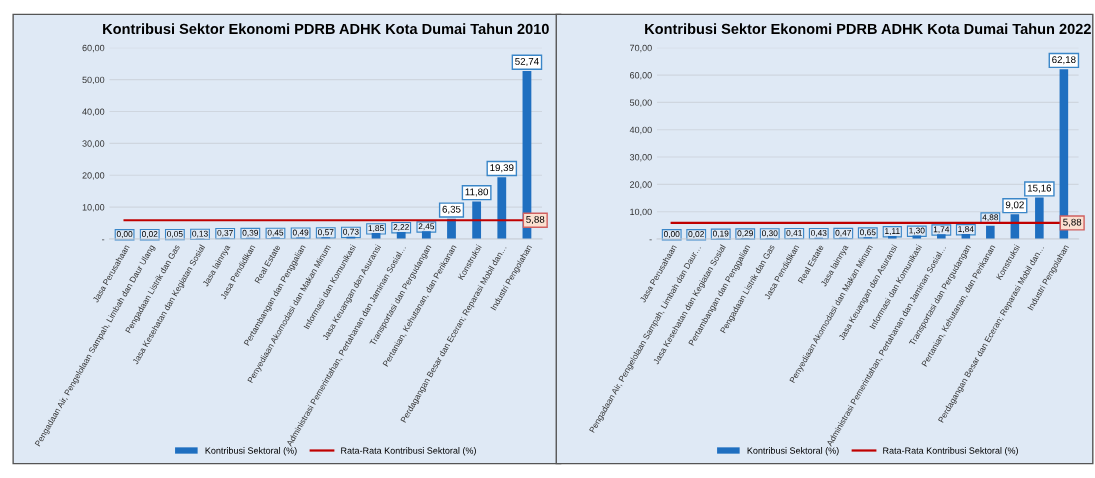 This screenshot has width=1095, height=478. What do you see at coordinates (325, 233) in the screenshot?
I see `data-label: 0,57` at bounding box center [325, 233].